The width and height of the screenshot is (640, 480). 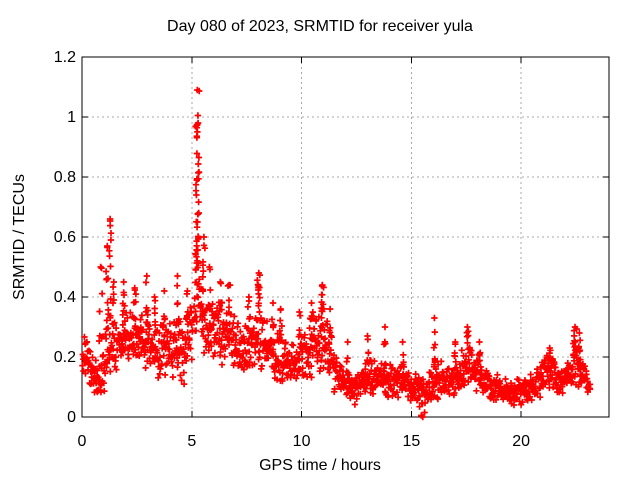 What do you see at coordinates (320, 465) in the screenshot?
I see `x-axis-label: GPS time / hours` at bounding box center [320, 465].